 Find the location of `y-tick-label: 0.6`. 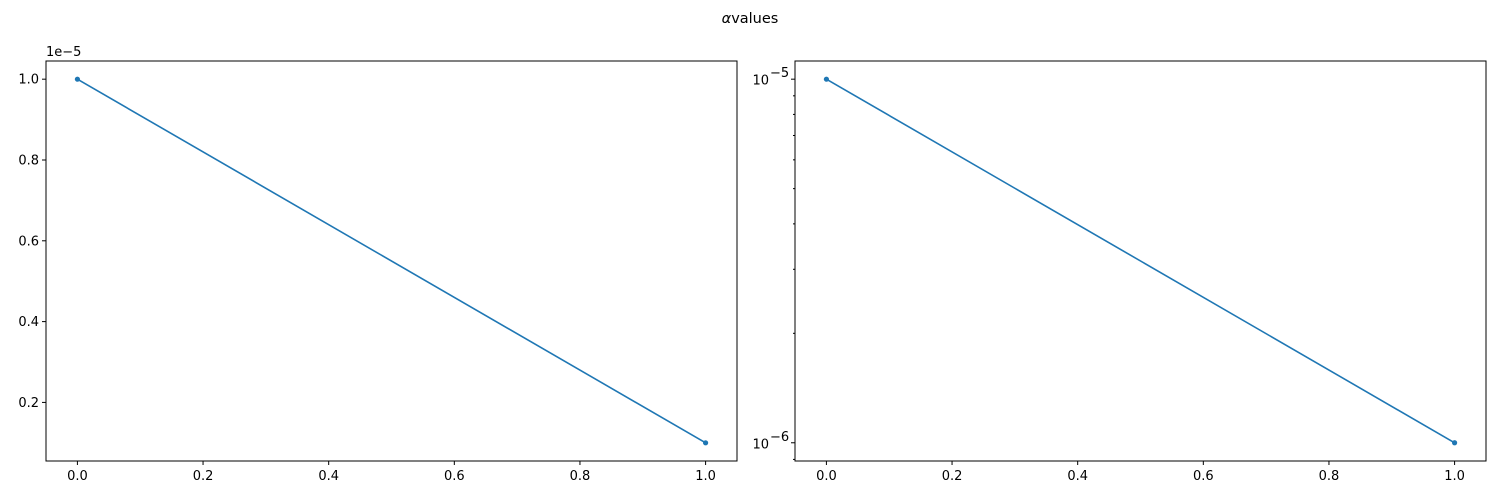

y-tick-label: 0.6 is located at coordinates (28, 241).